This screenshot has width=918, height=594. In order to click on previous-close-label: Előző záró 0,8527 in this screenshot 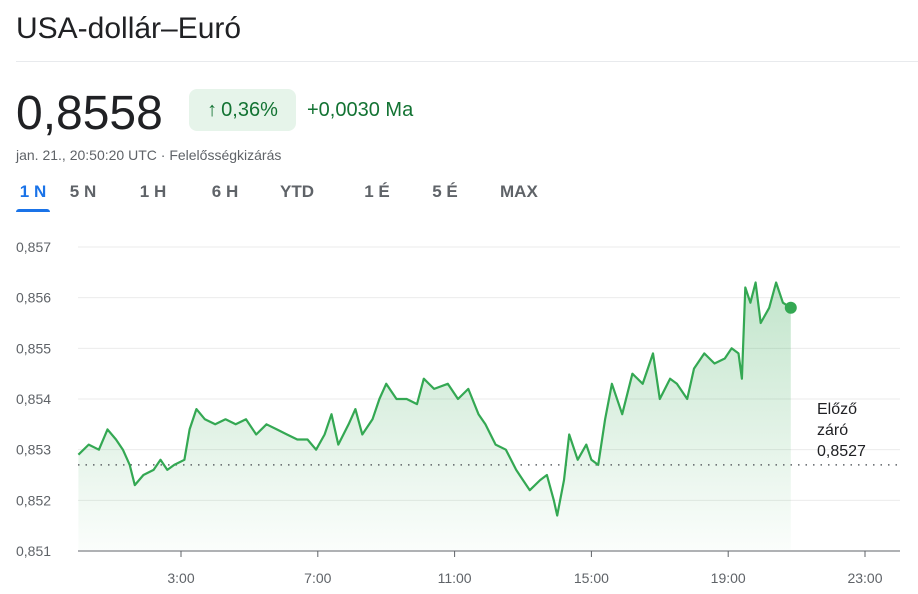, I will do `click(841, 430)`.